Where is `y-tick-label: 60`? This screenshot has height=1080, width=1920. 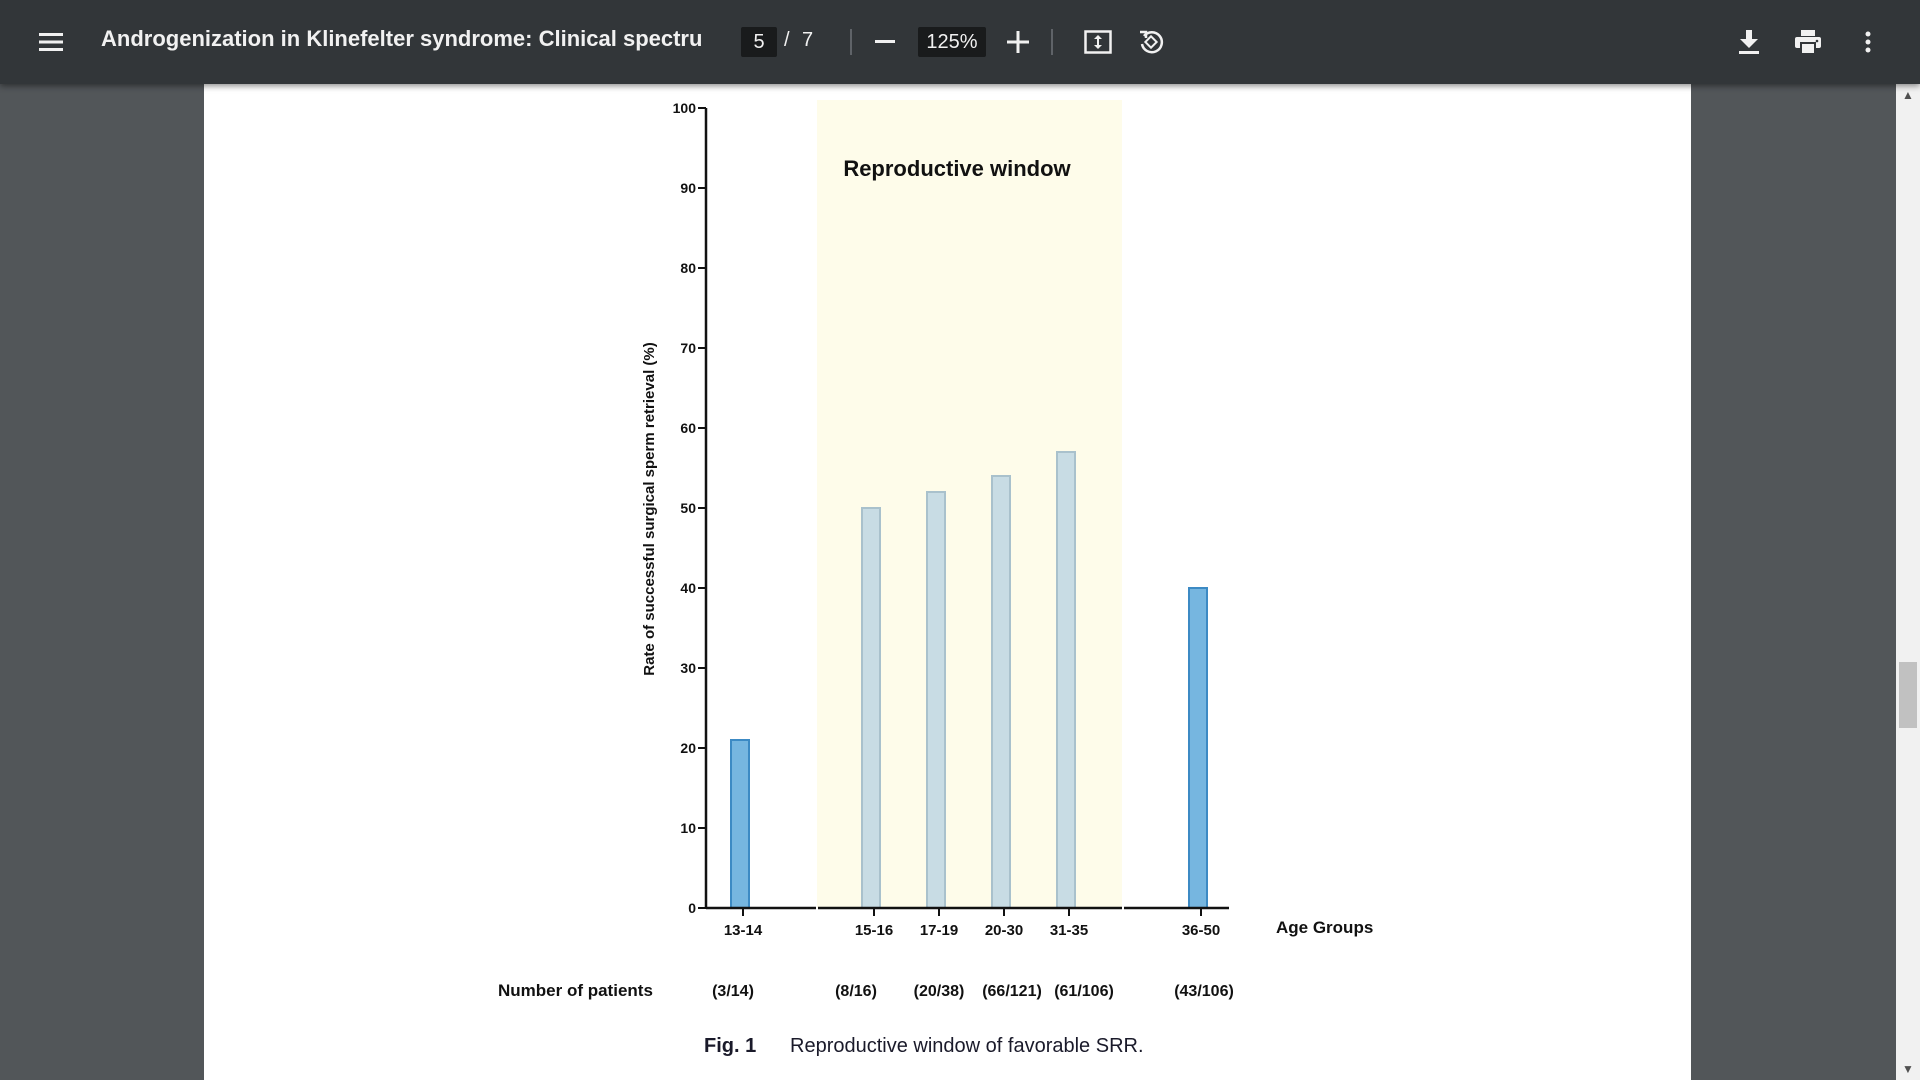 y-tick-label: 60 is located at coordinates (688, 428).